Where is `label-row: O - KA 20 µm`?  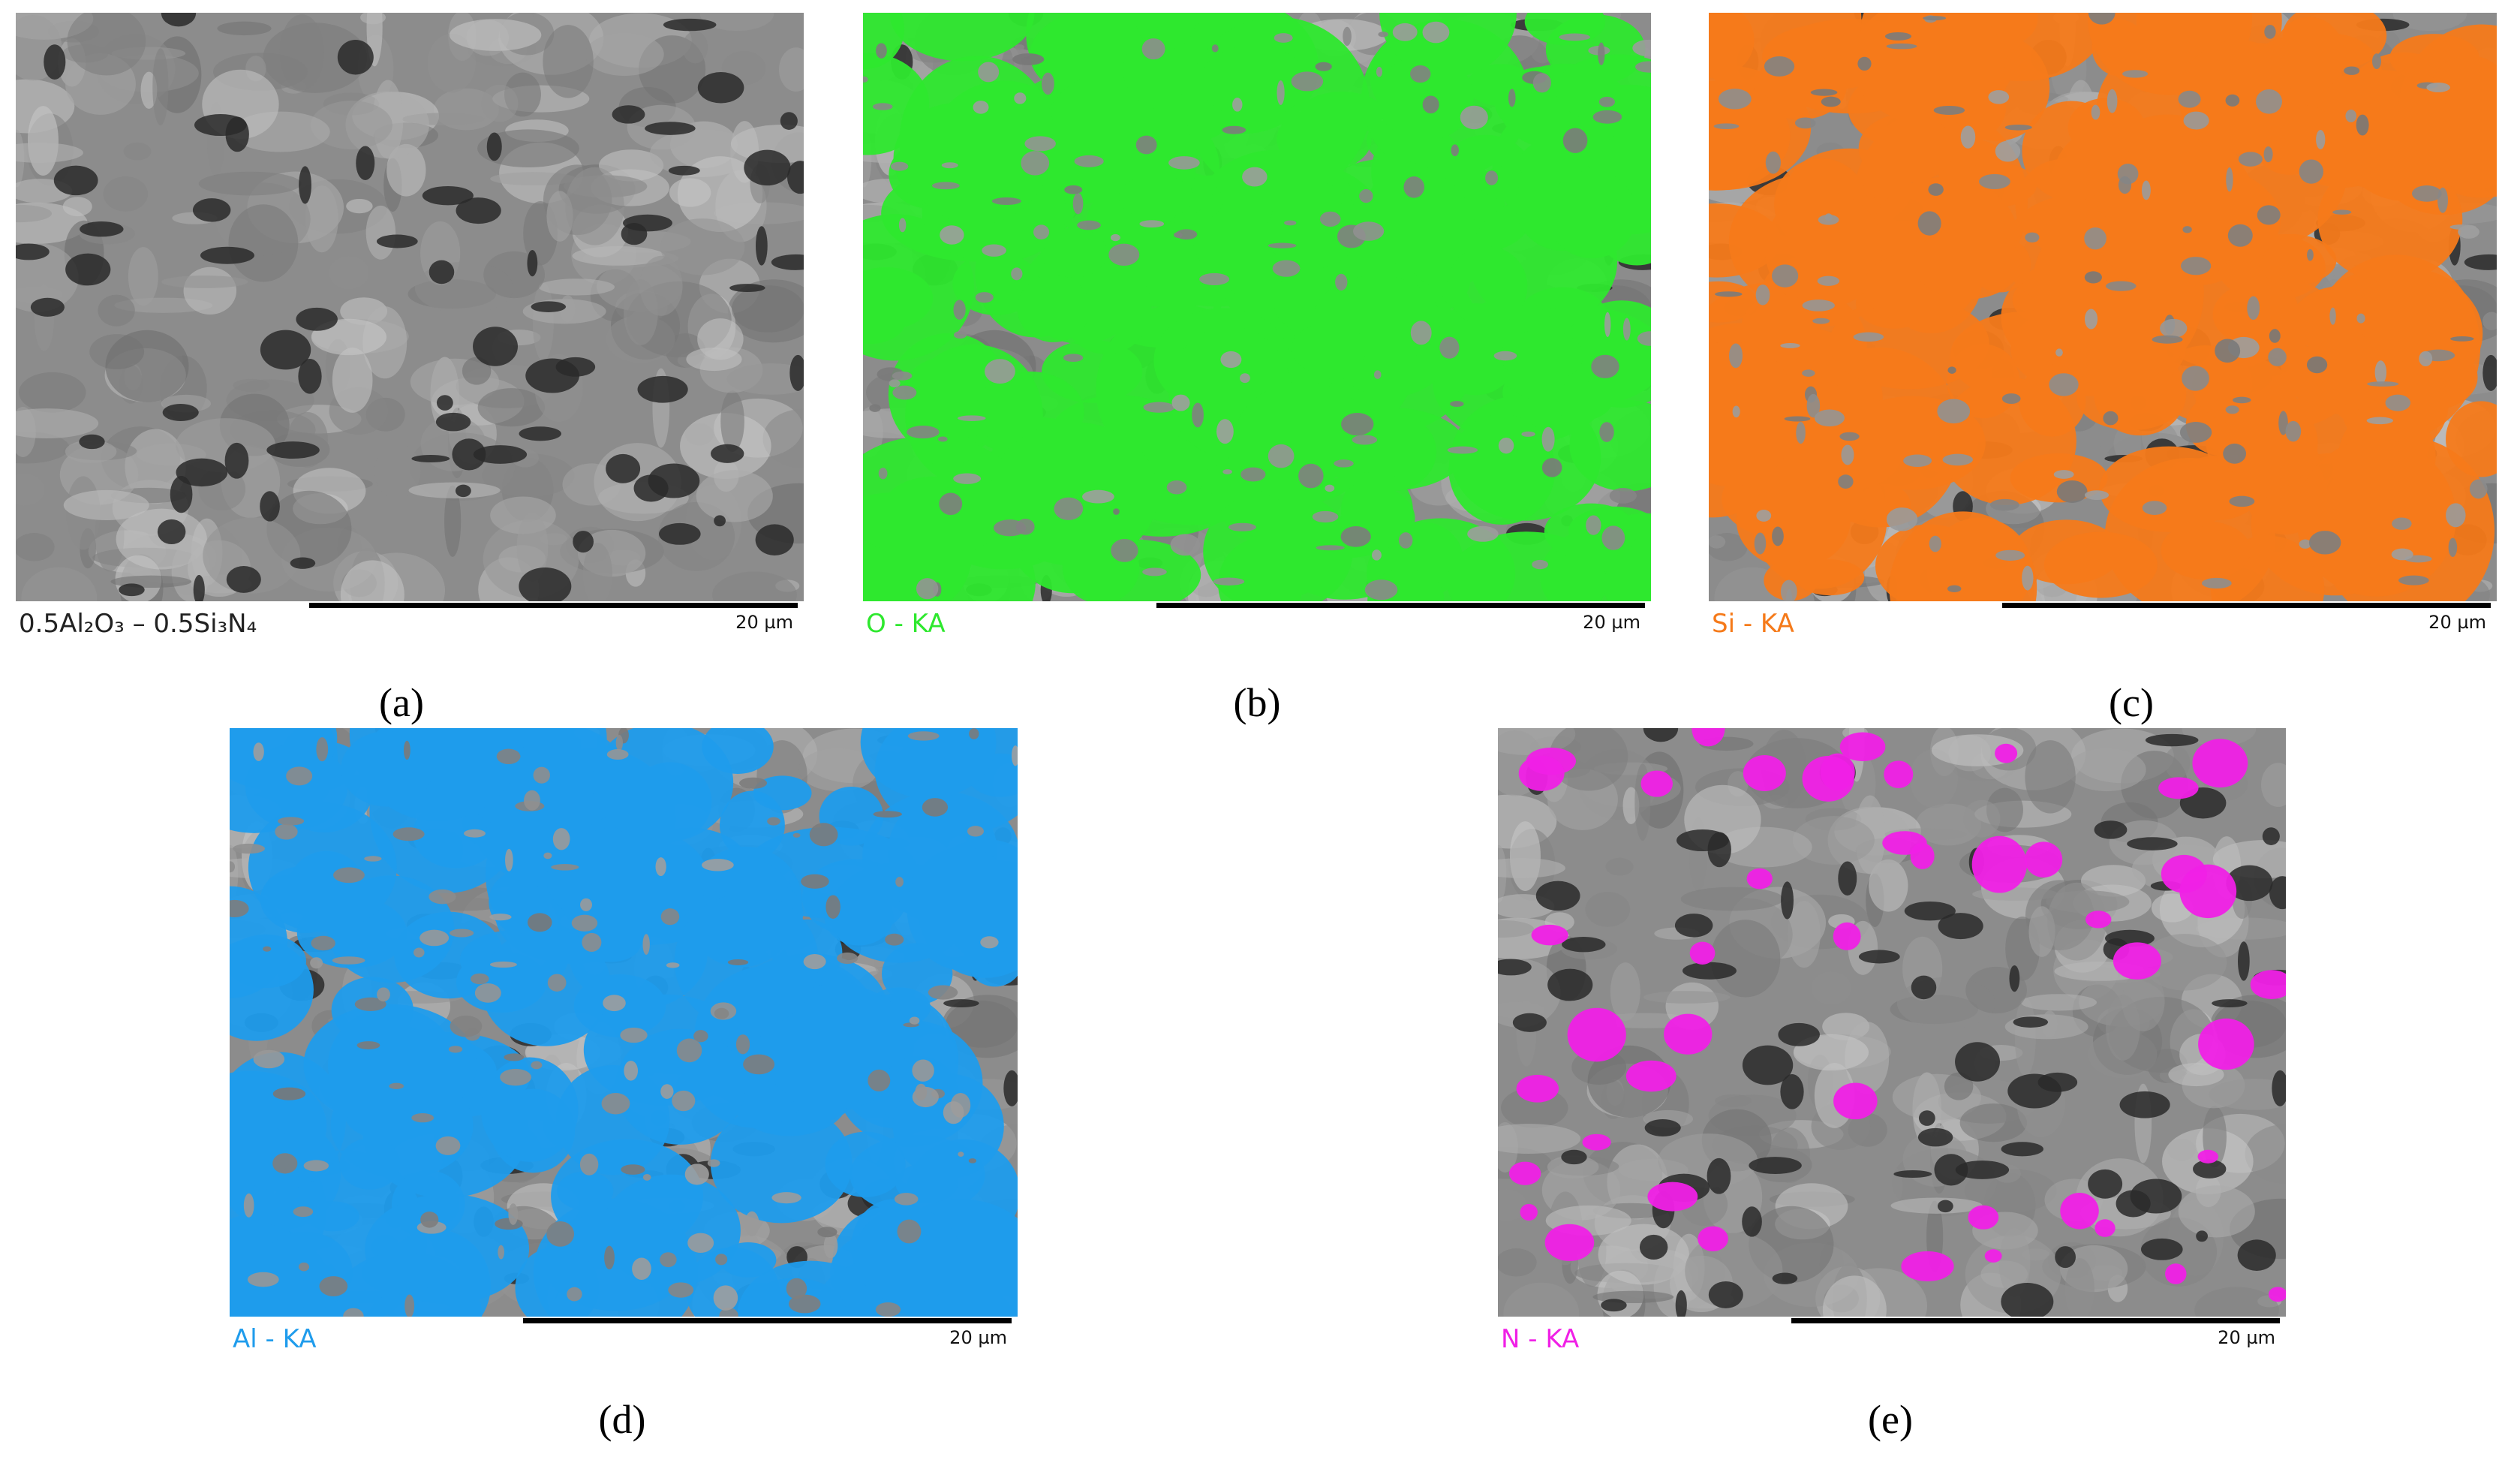
label-row: O - KA 20 µm is located at coordinates (1257, 622).